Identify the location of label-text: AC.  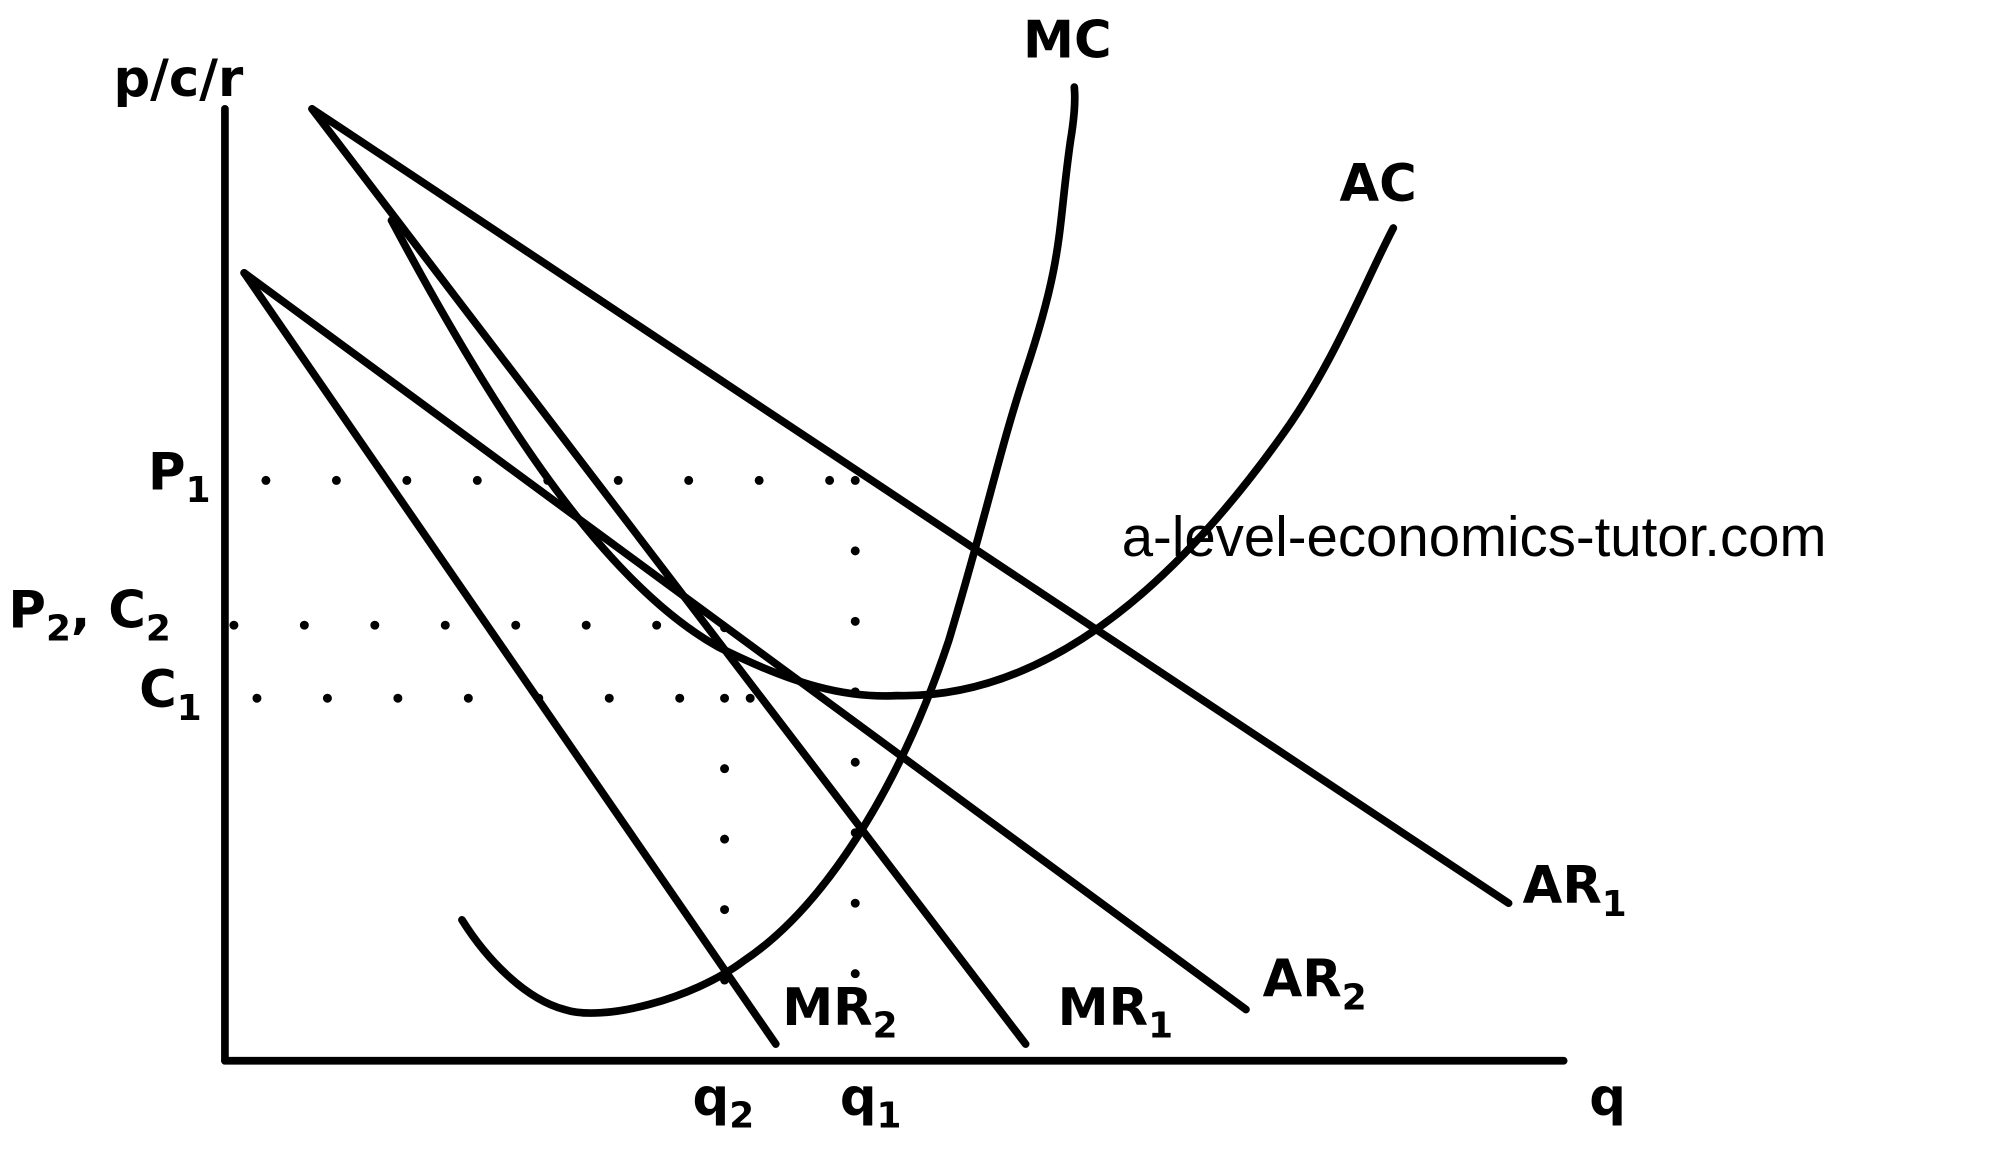
(1377, 184).